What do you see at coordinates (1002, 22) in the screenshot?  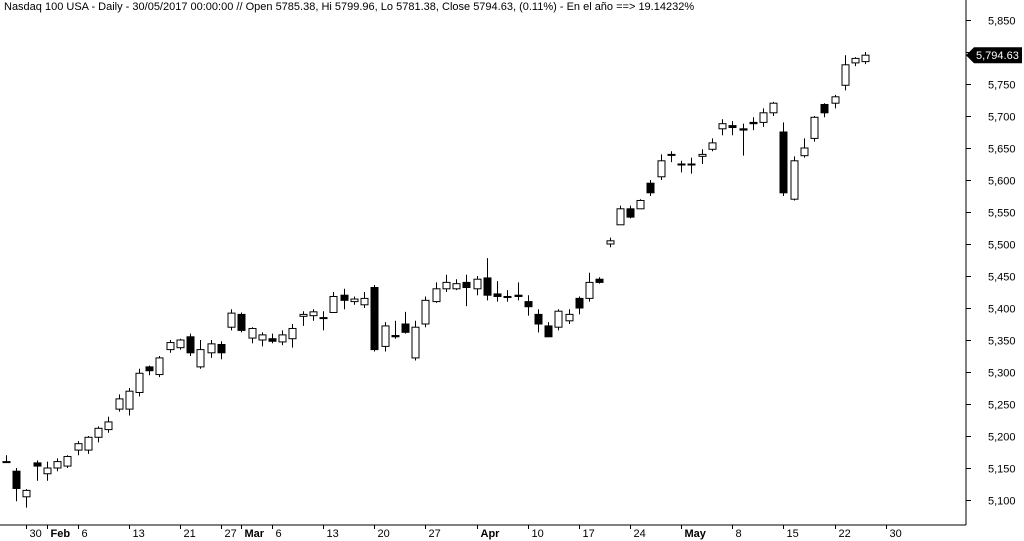 I see `price-tick-label: 5,850` at bounding box center [1002, 22].